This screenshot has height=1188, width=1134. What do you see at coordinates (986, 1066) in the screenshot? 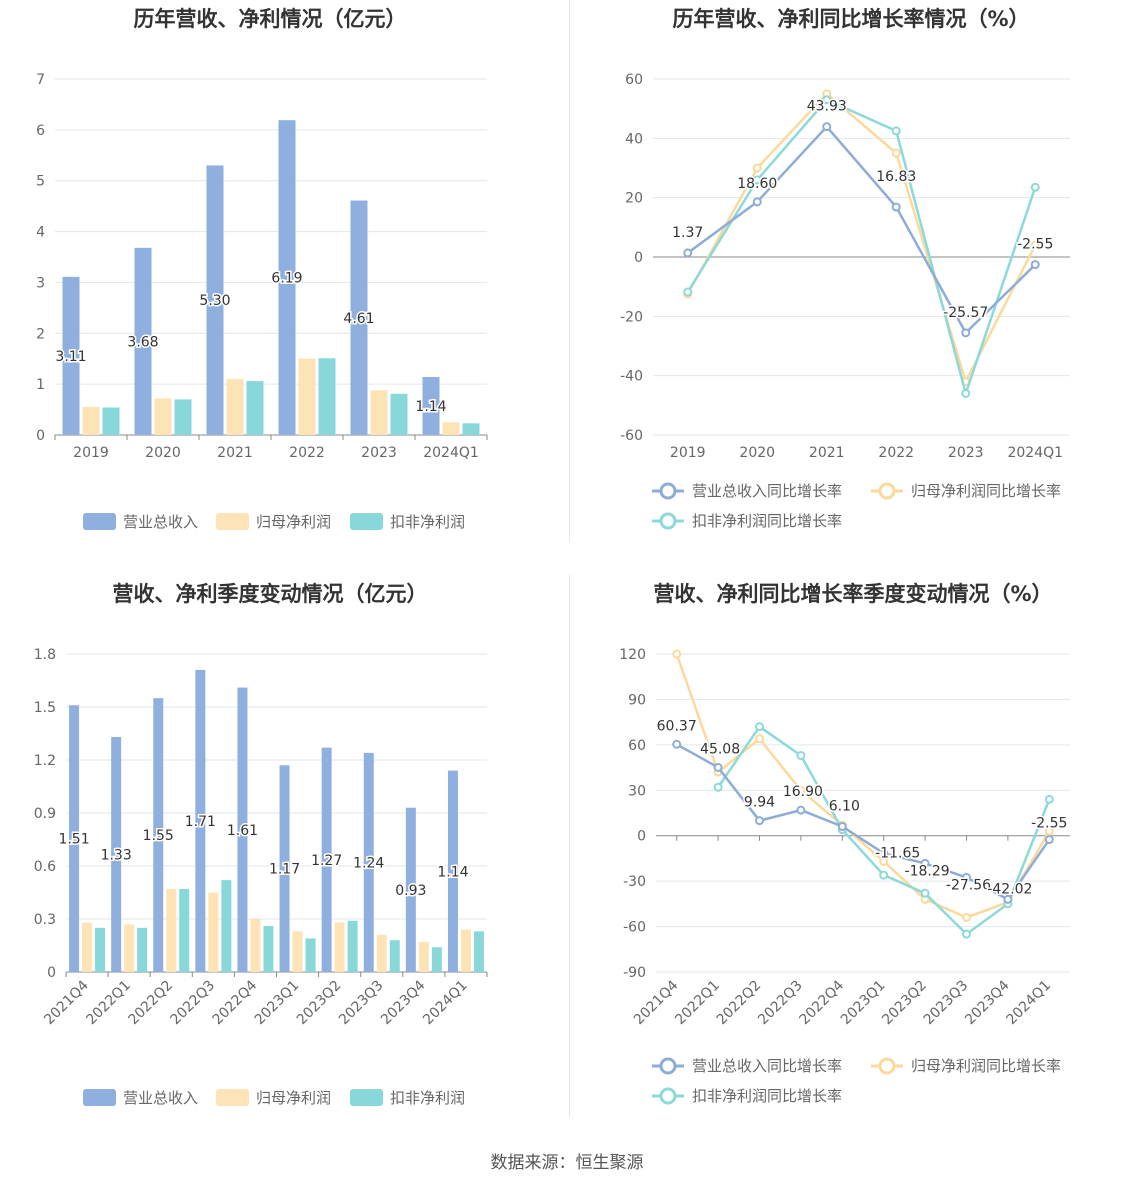
I see `legend-label: 归母净利润同比增长率` at bounding box center [986, 1066].